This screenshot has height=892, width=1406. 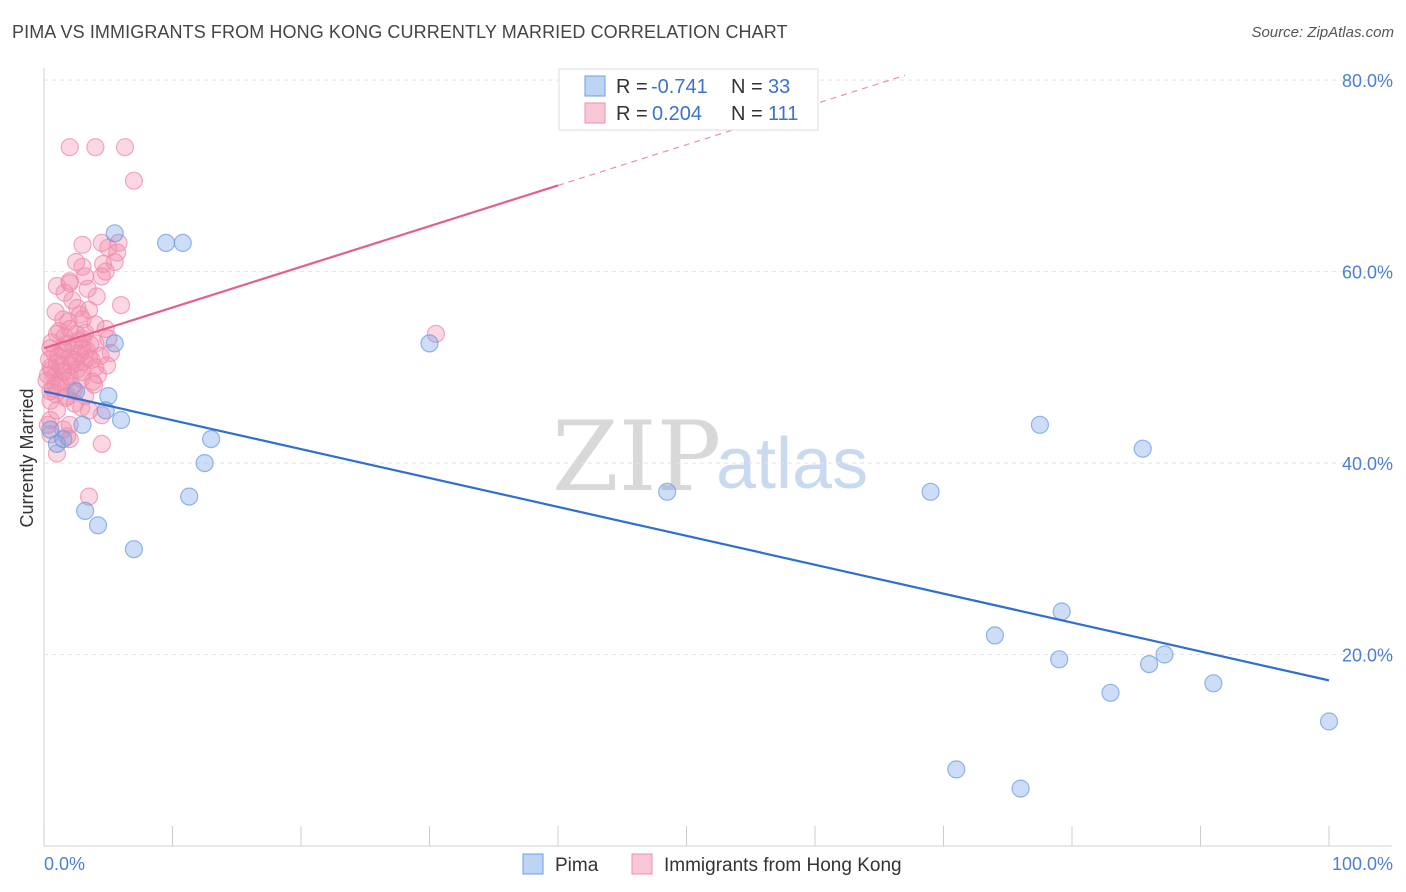 What do you see at coordinates (1367, 656) in the screenshot?
I see `y-tick-label-20: 20.0%` at bounding box center [1367, 656].